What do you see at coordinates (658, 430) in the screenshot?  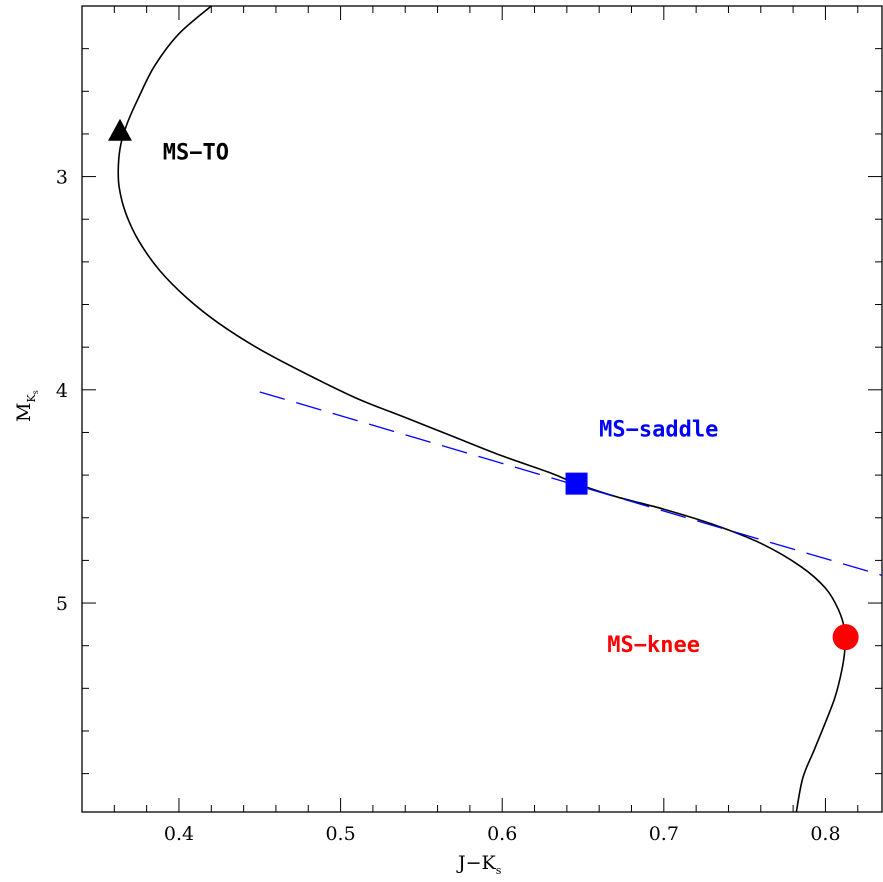 I see `ms-saddle-label: MS−saddle` at bounding box center [658, 430].